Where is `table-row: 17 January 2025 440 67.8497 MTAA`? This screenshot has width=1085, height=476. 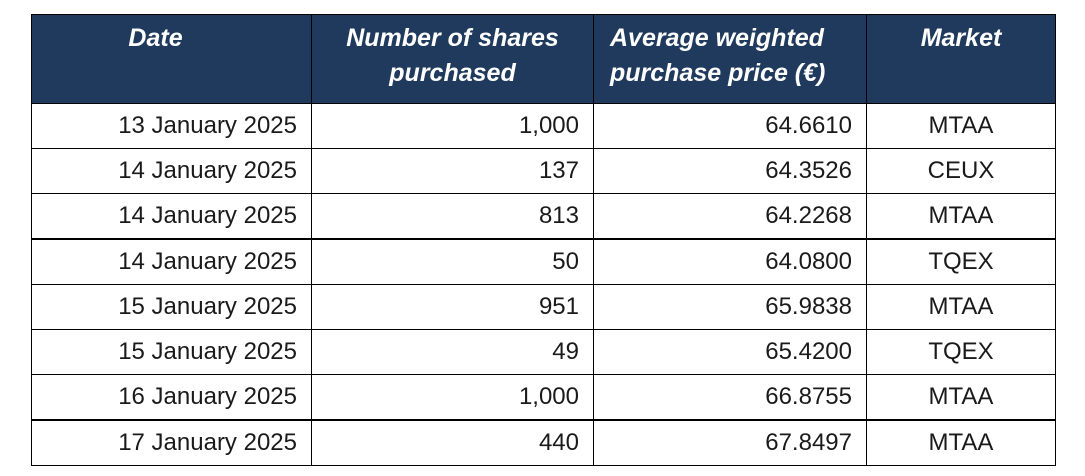
table-row: 17 January 2025 440 67.8497 MTAA is located at coordinates (543, 442).